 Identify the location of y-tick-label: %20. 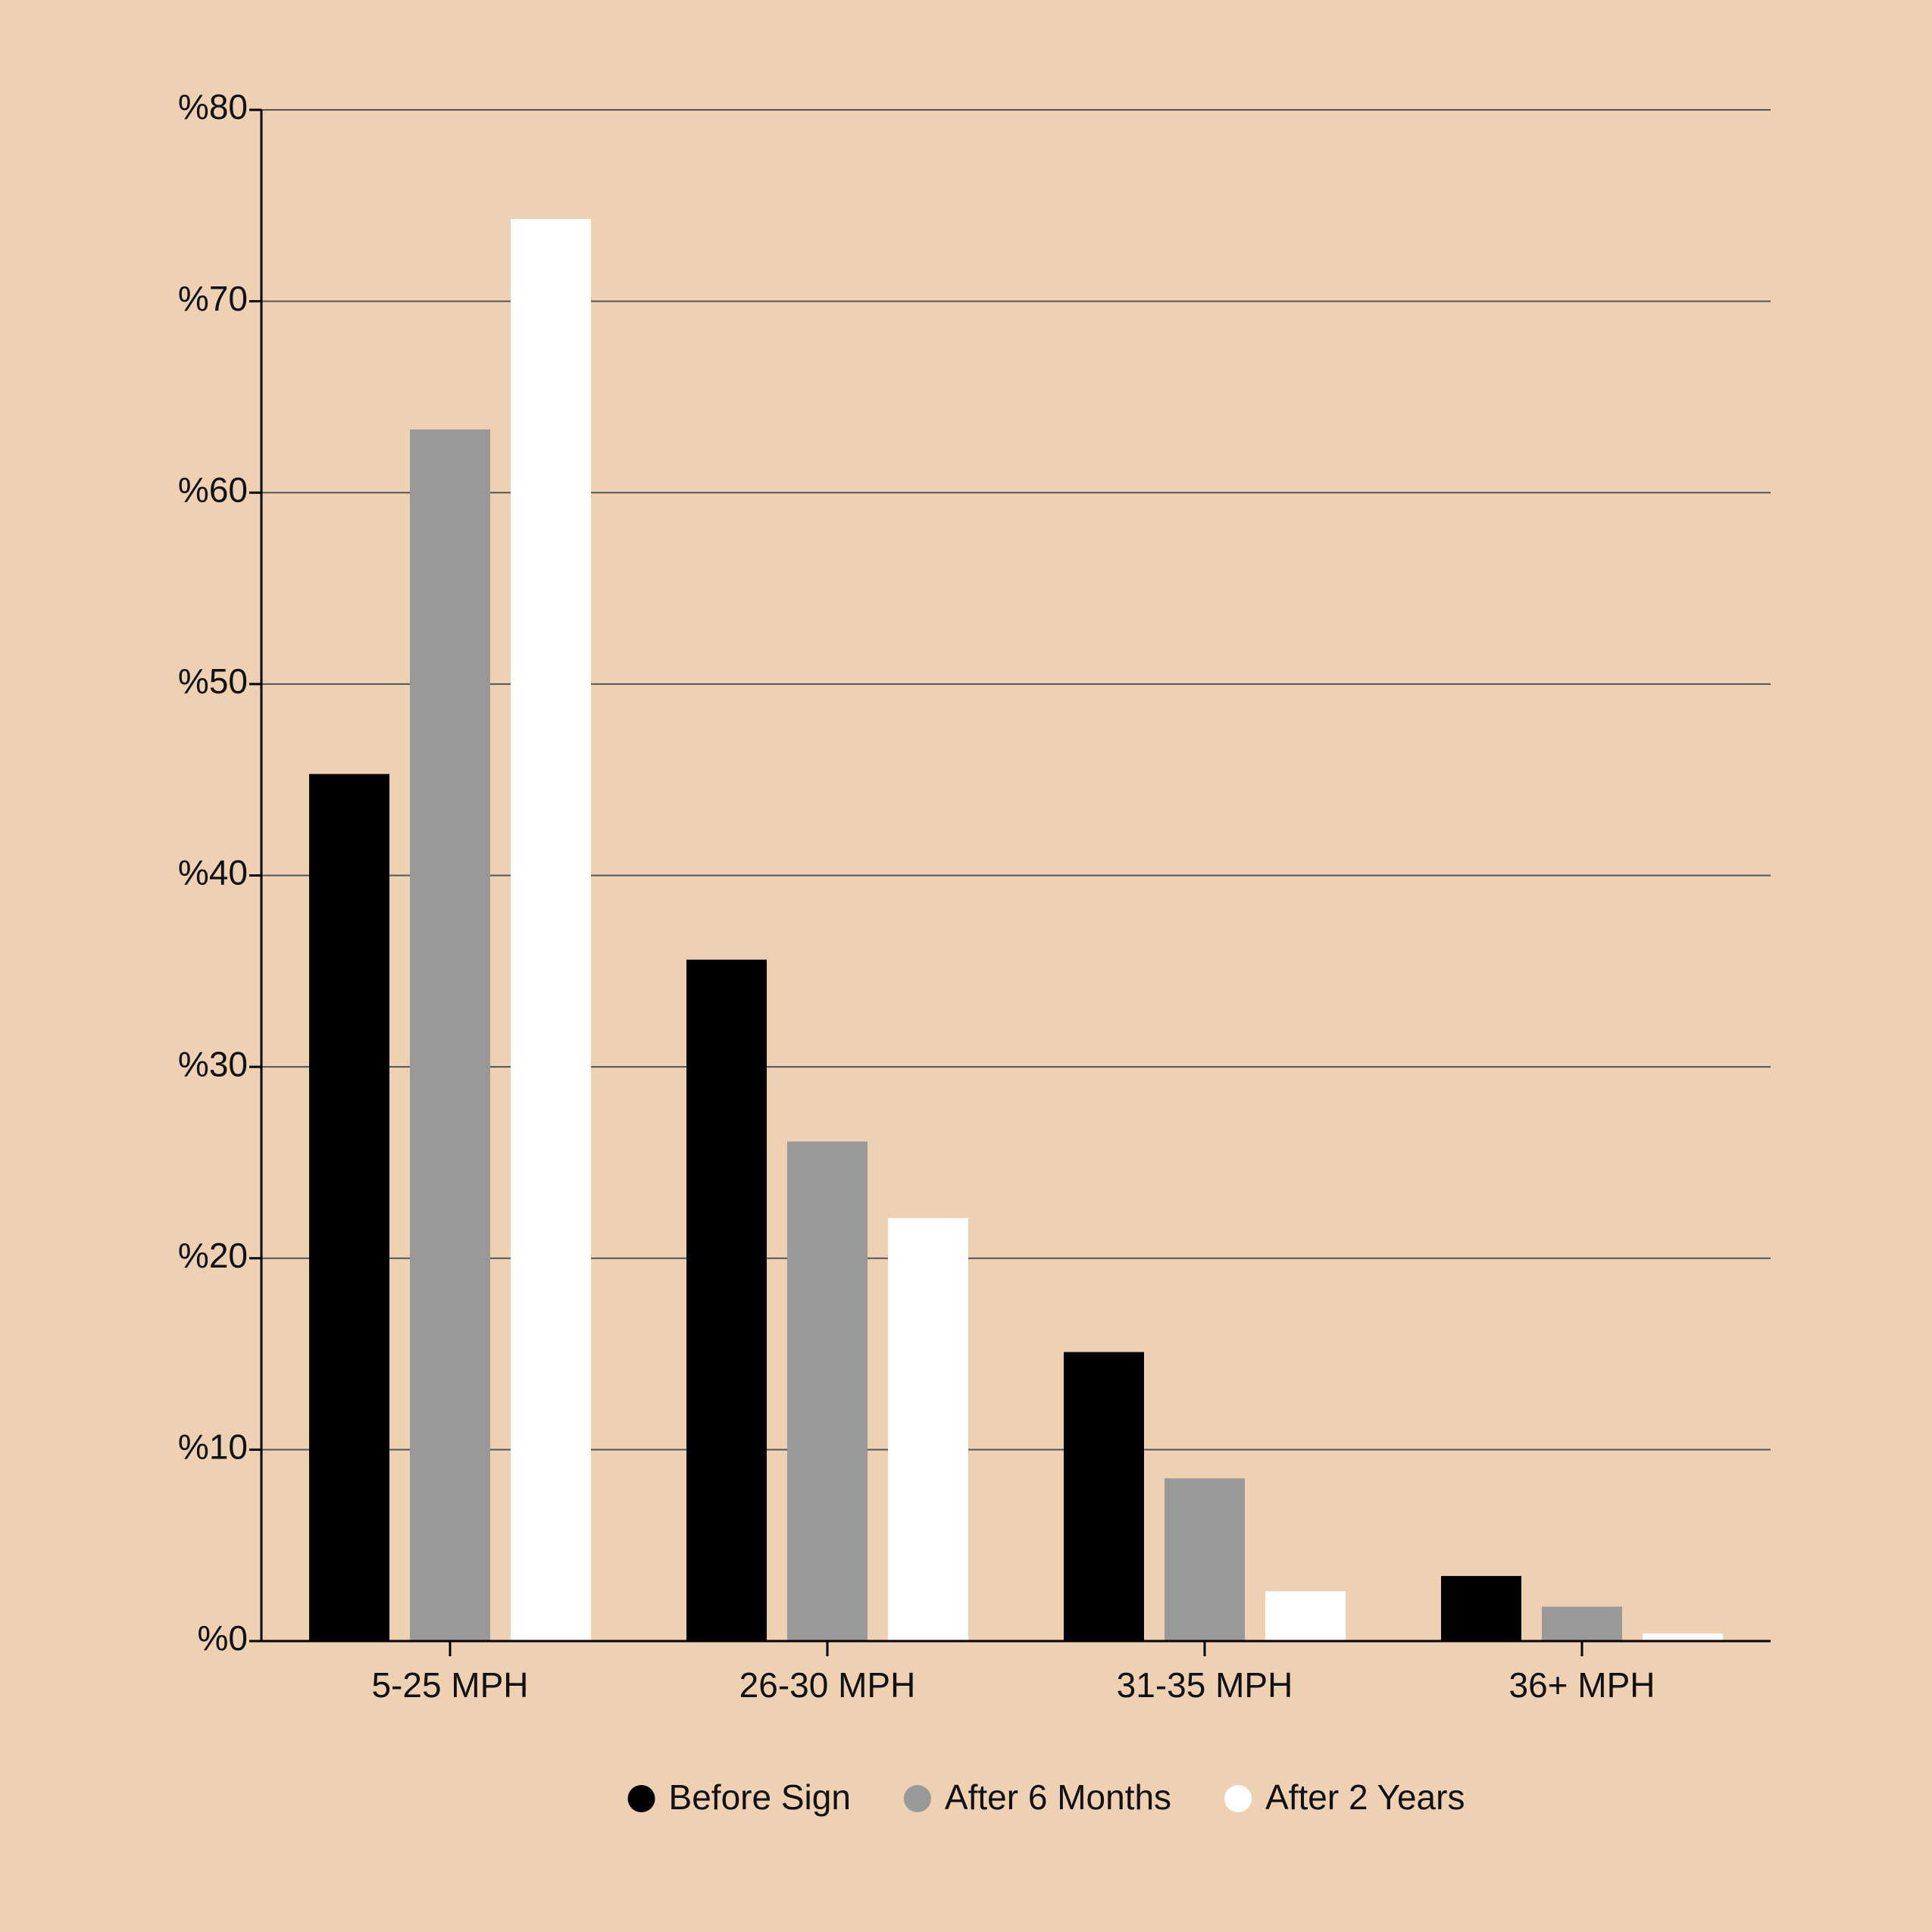
(213, 1255).